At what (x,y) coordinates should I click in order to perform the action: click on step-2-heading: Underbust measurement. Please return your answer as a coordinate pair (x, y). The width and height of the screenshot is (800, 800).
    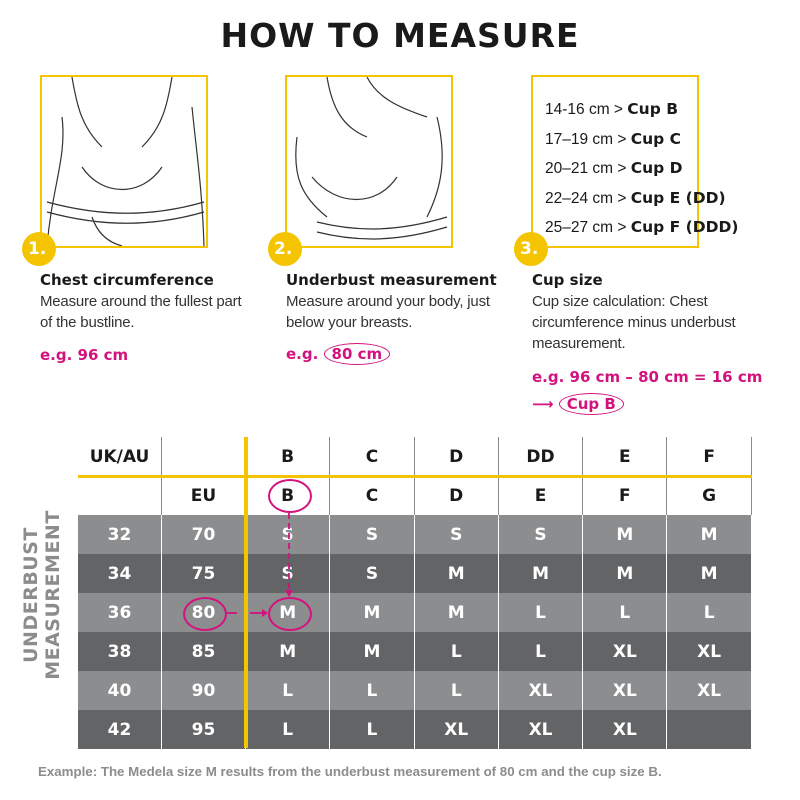
    Looking at the image, I should click on (391, 280).